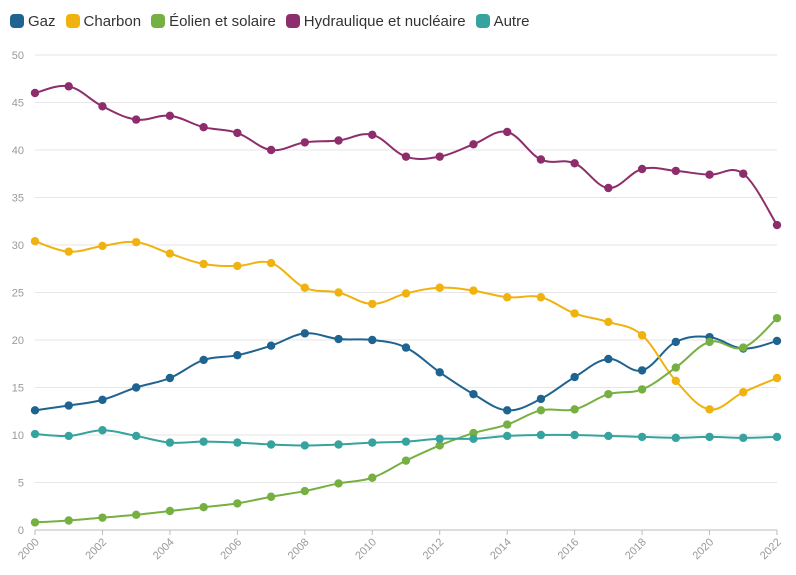  Describe the element at coordinates (375, 21) in the screenshot. I see `legend-item-hydraulique-nucleaire: Hydraulique et nucléaire` at that location.